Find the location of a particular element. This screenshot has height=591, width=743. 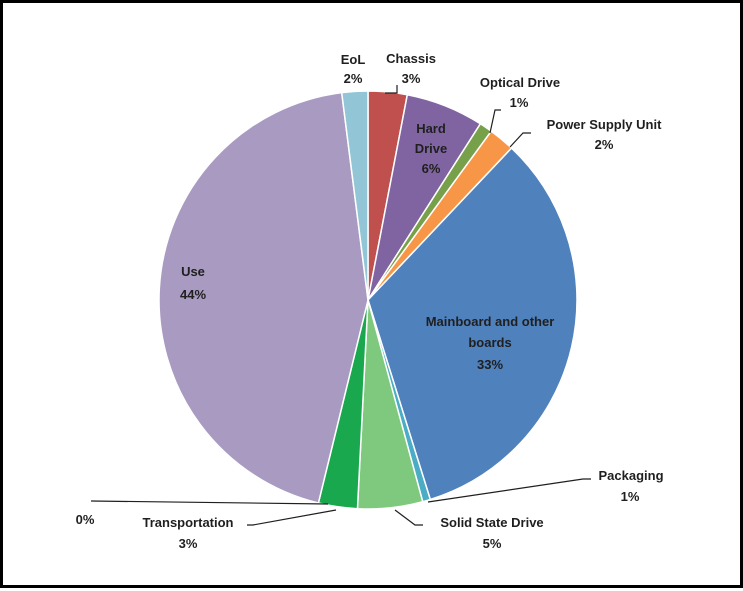

label-packaging-name: Packaging is located at coordinates (630, 475).